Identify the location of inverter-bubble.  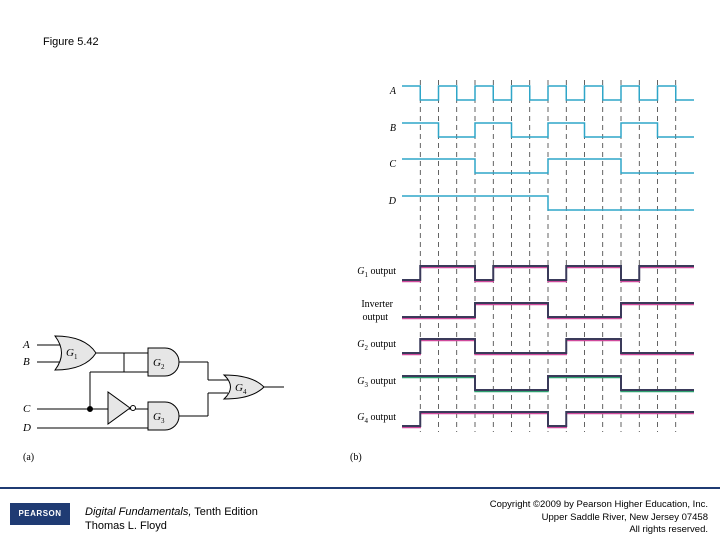
(133, 408).